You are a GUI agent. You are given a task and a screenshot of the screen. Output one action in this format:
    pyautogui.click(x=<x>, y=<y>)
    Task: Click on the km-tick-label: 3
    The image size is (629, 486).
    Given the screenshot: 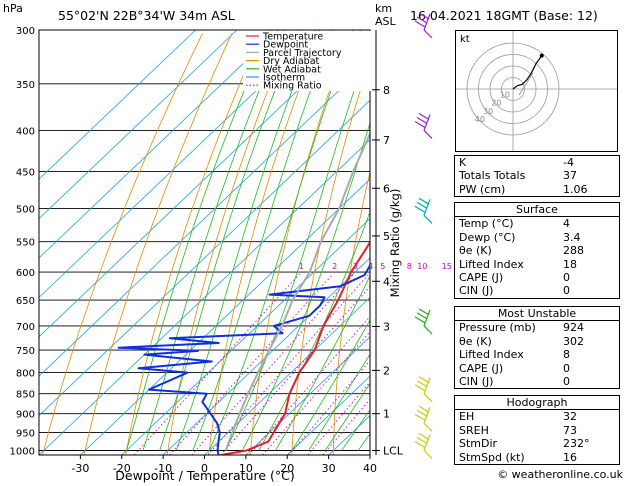 What is the action you would take?
    pyautogui.click(x=386, y=326)
    